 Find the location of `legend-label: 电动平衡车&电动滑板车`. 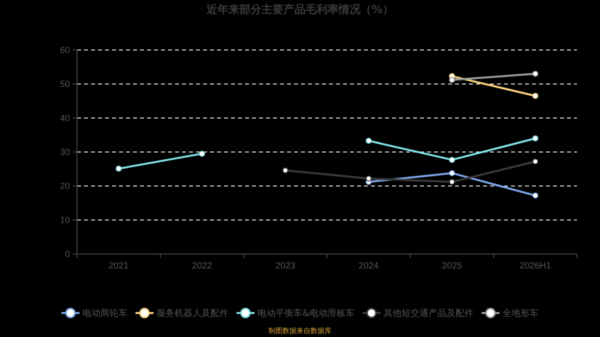

legend-label: 电动平衡车&电动滑板车 is located at coordinates (306, 313).